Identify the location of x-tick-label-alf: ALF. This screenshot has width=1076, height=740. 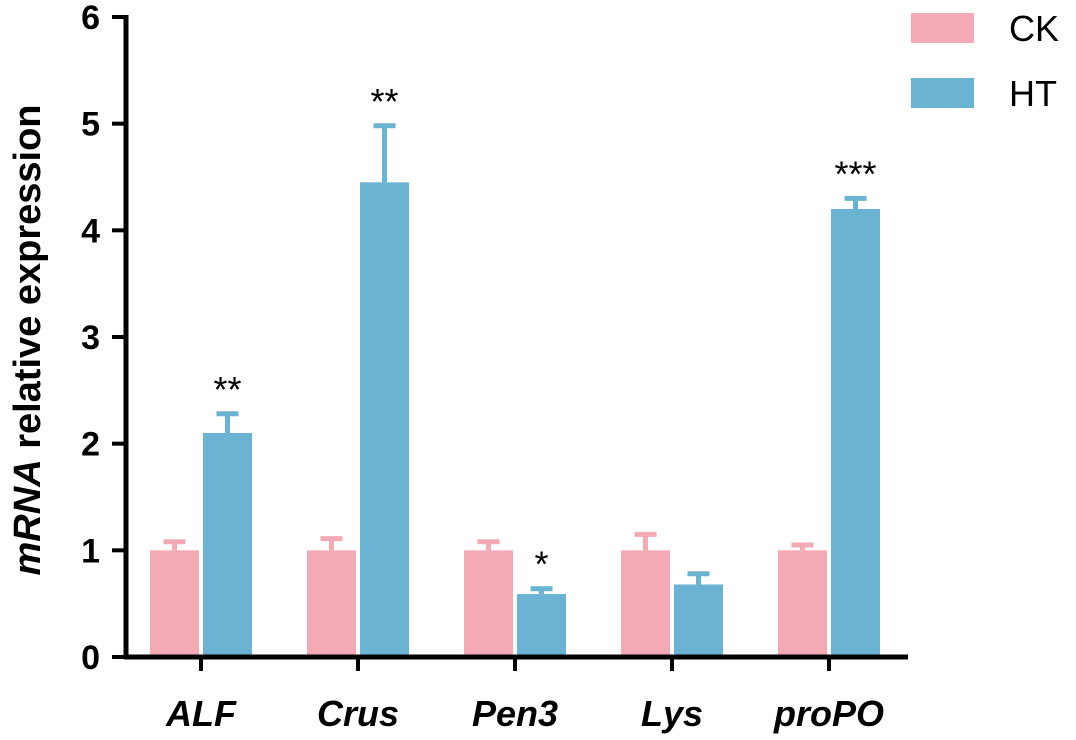
(201, 713).